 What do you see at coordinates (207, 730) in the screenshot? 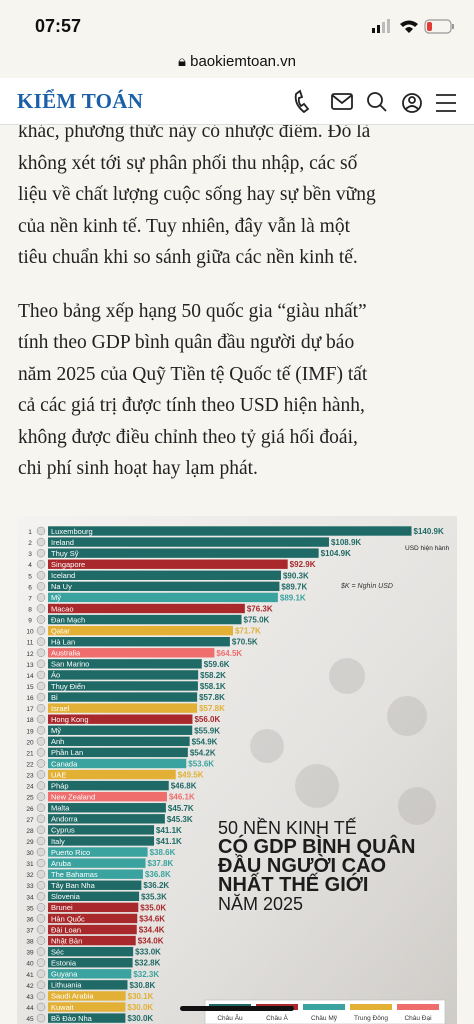
I see `value-label: $55.9K` at bounding box center [207, 730].